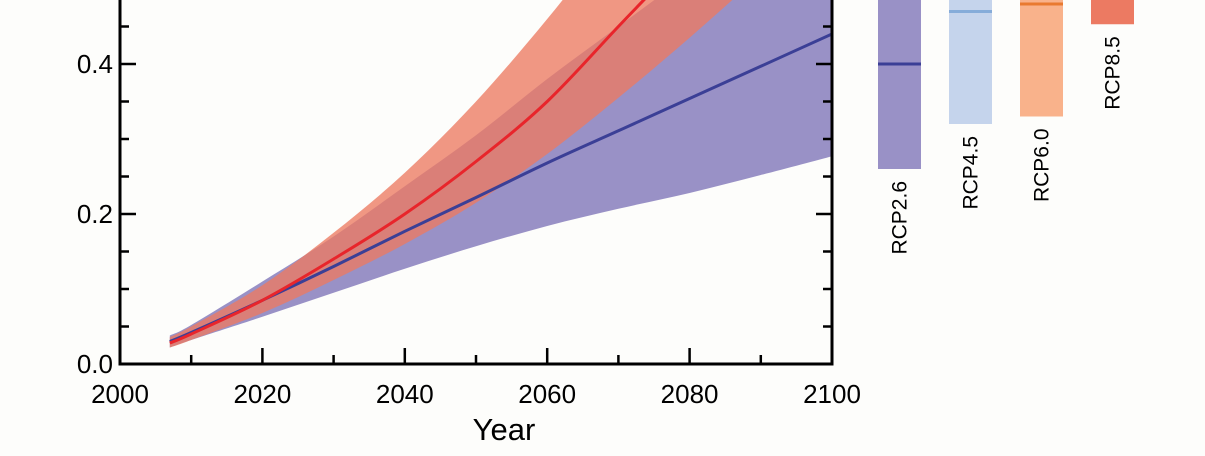 This screenshot has width=1205, height=456. I want to click on x-tick-label: 2020, so click(262, 394).